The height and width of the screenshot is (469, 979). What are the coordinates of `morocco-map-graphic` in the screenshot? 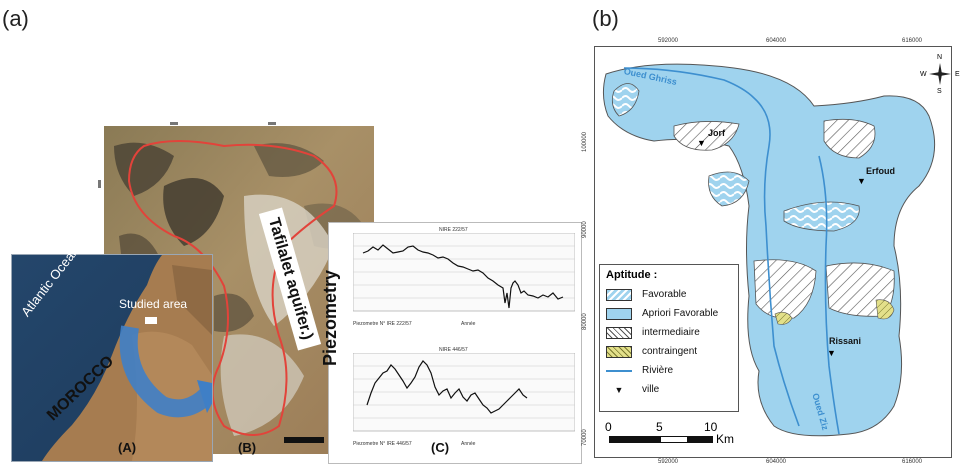 It's located at (112, 358).